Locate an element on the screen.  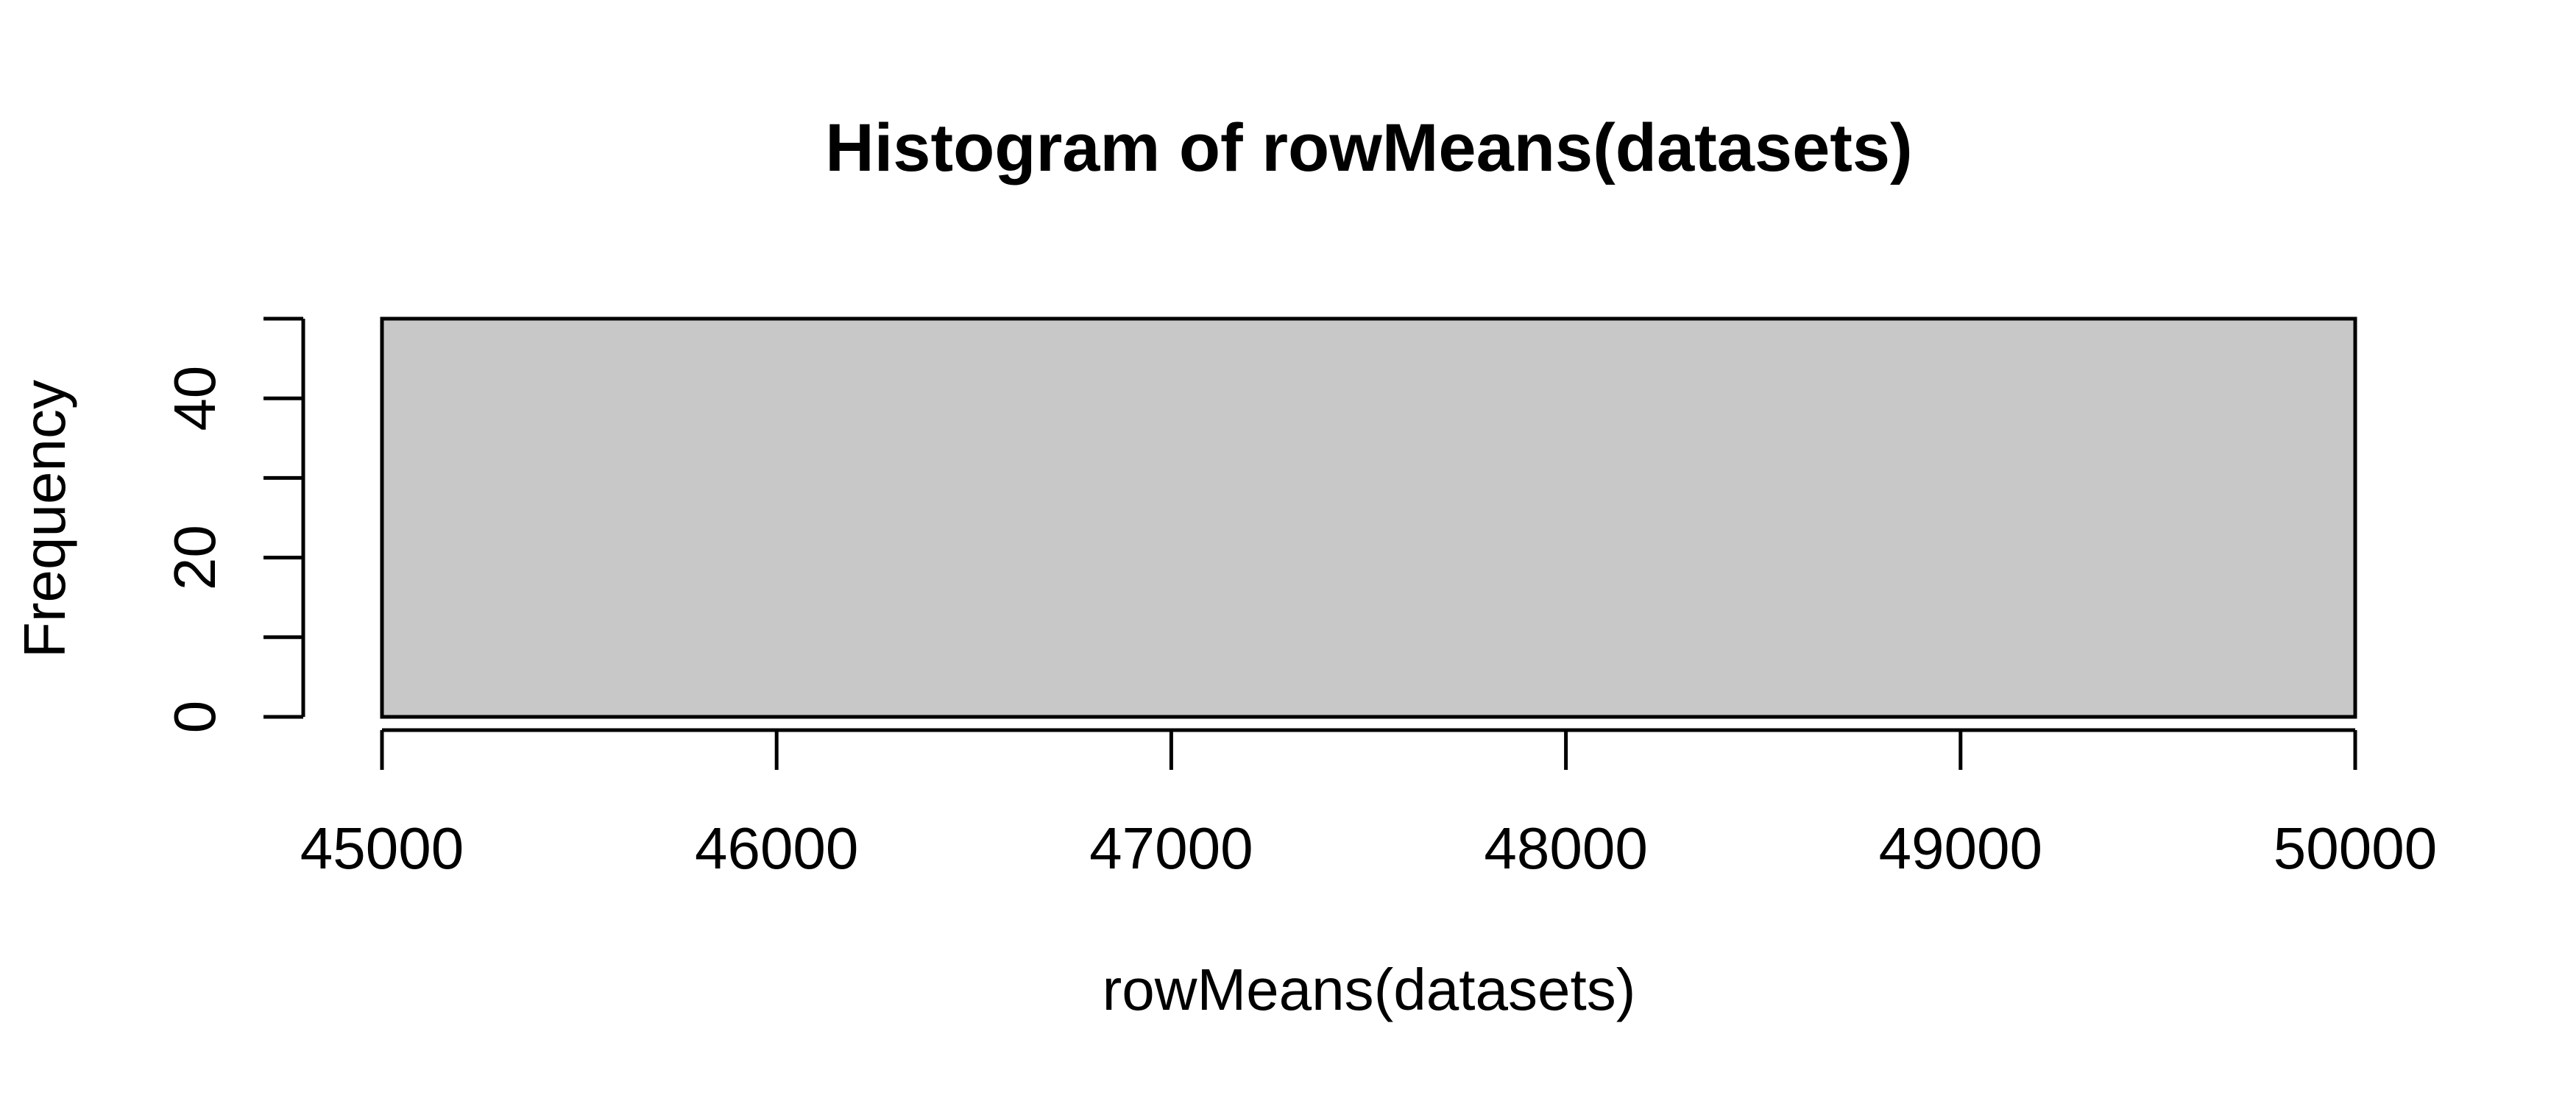
x-tick-label: 48000 is located at coordinates (1565, 848).